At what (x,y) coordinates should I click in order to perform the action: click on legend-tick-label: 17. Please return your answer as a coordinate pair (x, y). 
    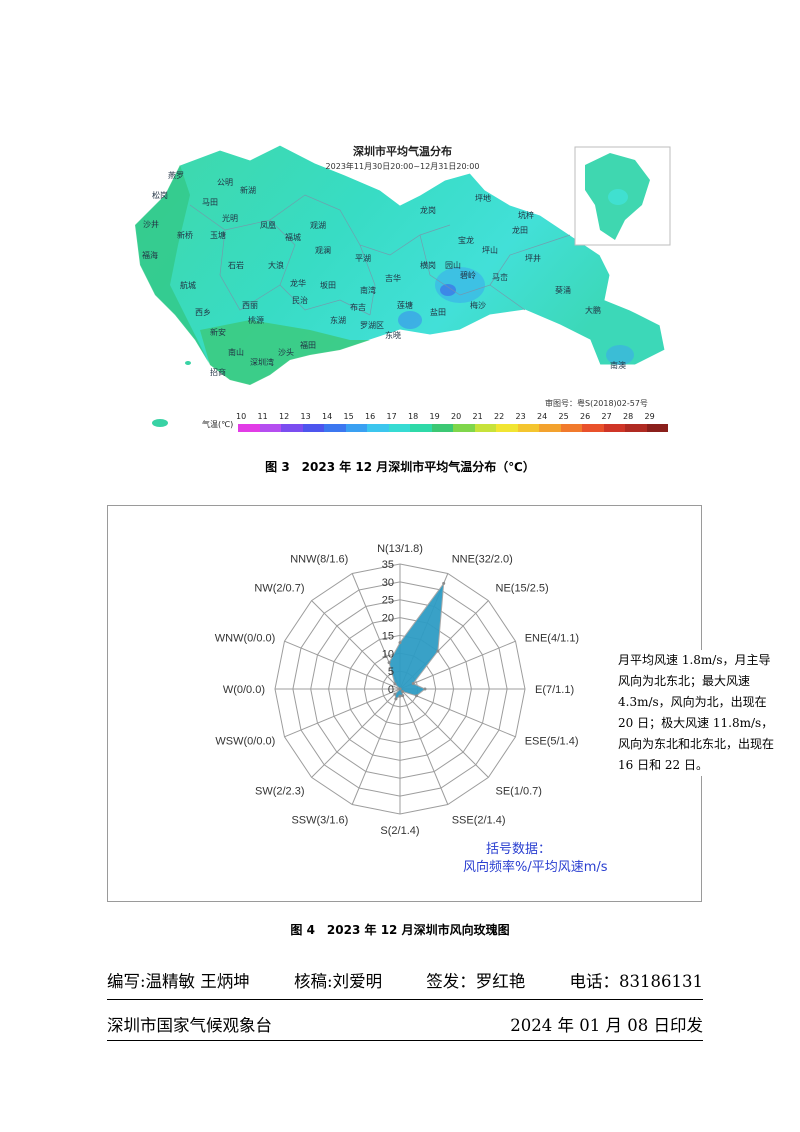
    Looking at the image, I should click on (391, 416).